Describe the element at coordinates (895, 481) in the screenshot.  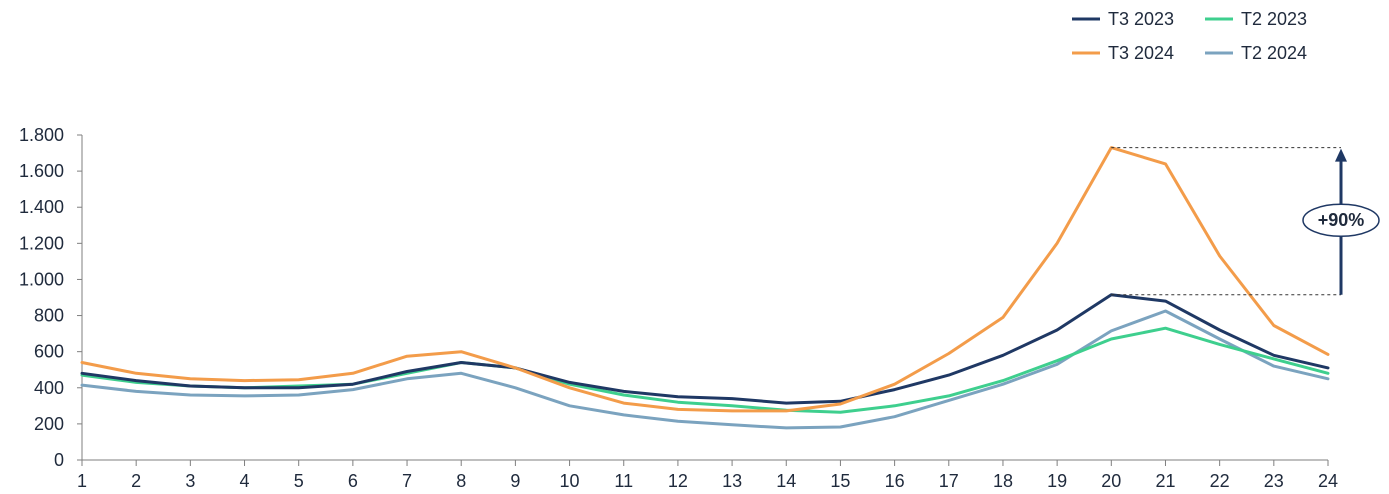
I see `x-tick-label: 16` at that location.